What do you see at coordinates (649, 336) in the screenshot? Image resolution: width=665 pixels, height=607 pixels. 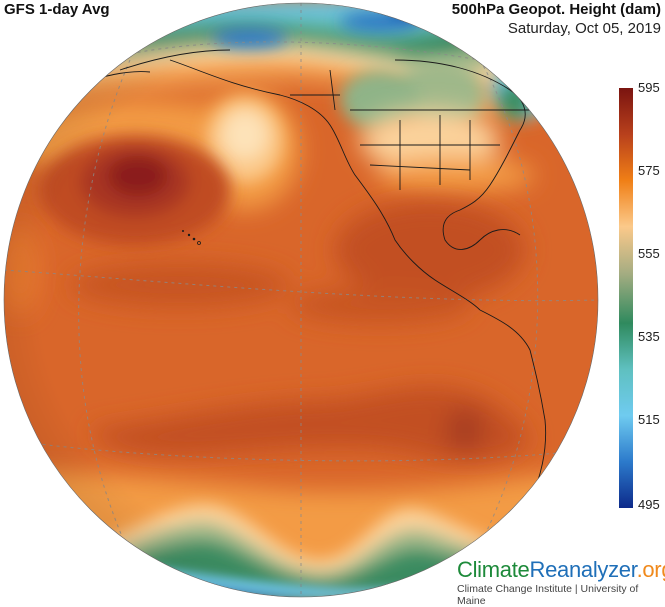 I see `colorbar-tick-535: 535` at bounding box center [649, 336].